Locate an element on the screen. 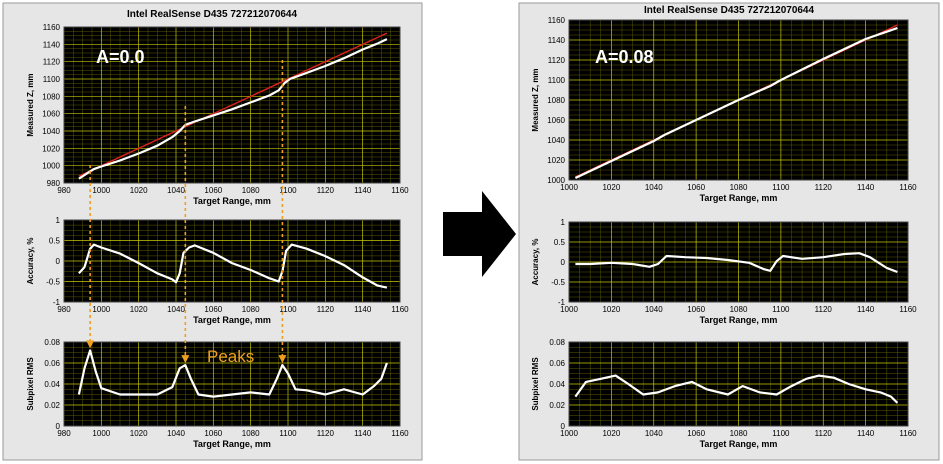 This screenshot has height=464, width=943. y-tick-label: 1160 is located at coordinates (557, 20).